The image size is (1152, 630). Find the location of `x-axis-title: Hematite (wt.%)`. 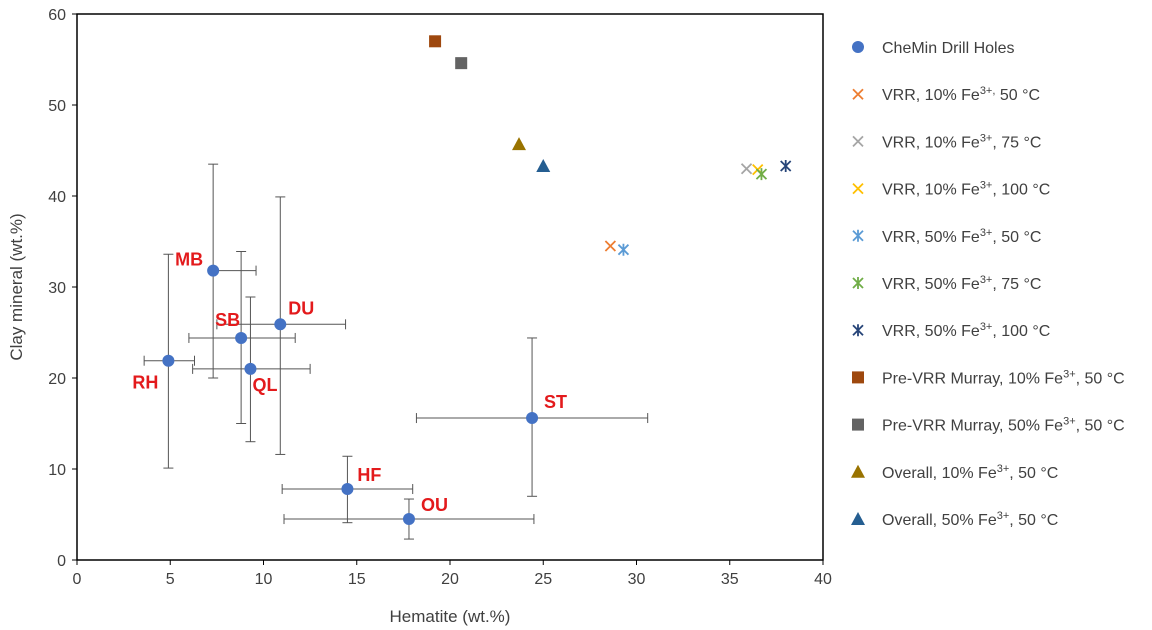

x-axis-title: Hematite (wt.%) is located at coordinates (450, 616).